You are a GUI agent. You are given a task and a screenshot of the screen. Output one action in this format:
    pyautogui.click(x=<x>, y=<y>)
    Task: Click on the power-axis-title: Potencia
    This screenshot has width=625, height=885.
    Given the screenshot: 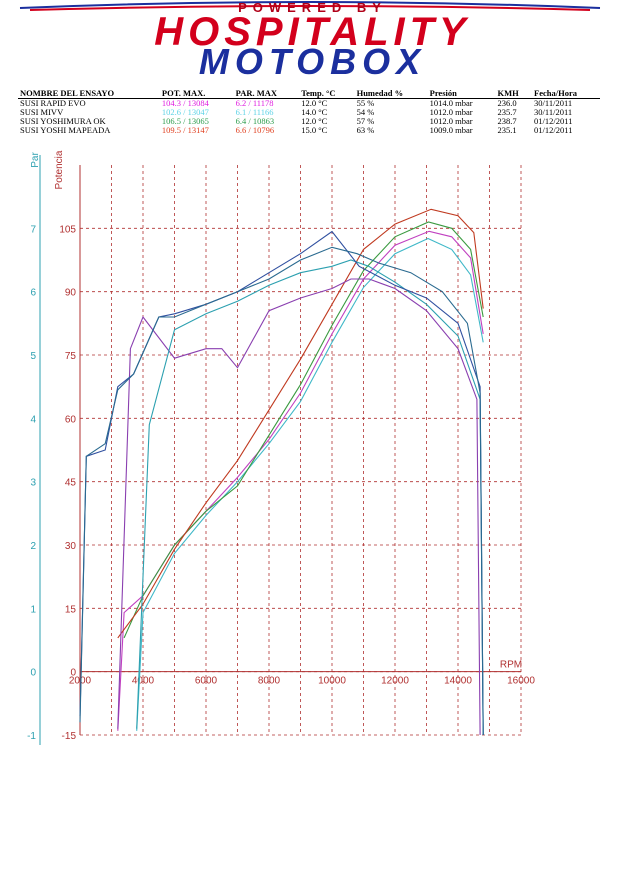 What is the action you would take?
    pyautogui.click(x=59, y=169)
    